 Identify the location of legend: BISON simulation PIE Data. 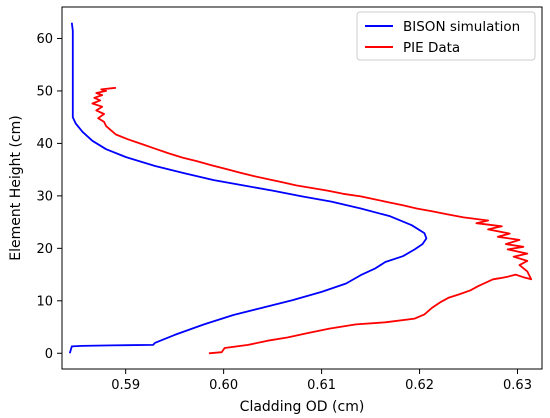
(446, 36).